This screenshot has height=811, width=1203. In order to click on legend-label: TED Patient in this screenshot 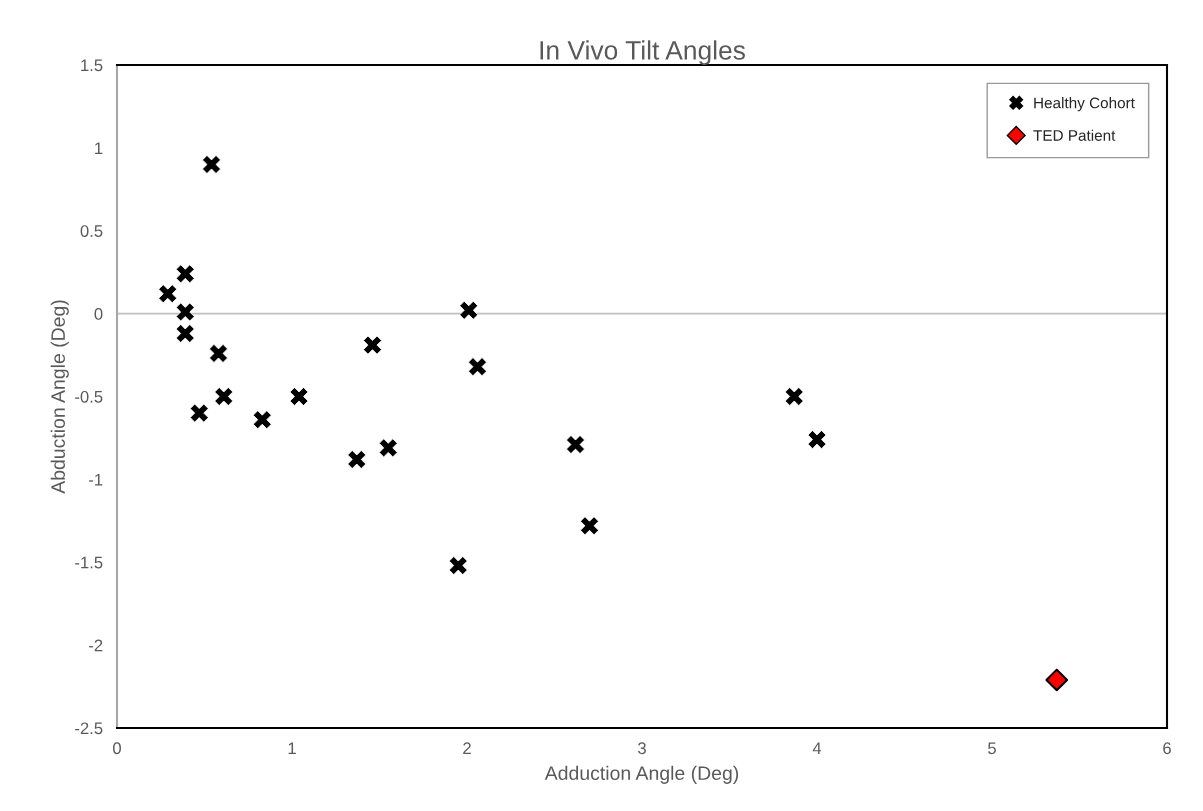, I will do `click(1074, 135)`.